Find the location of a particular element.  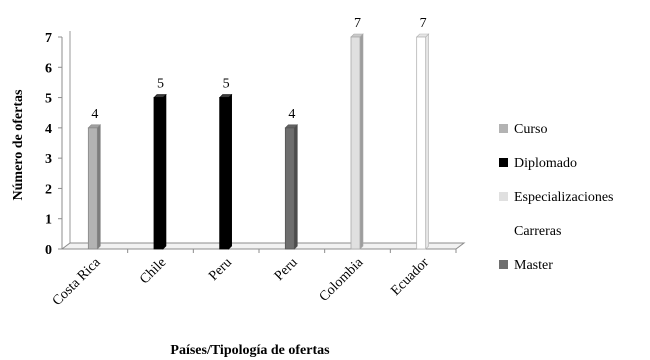

legend-item: Especializaciones is located at coordinates (556, 197).